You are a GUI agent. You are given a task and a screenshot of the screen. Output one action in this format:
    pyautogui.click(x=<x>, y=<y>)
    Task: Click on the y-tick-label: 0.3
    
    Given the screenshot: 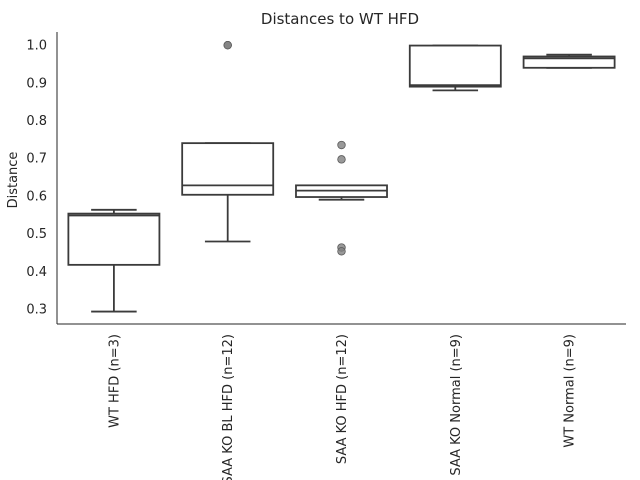 What is the action you would take?
    pyautogui.click(x=36, y=309)
    